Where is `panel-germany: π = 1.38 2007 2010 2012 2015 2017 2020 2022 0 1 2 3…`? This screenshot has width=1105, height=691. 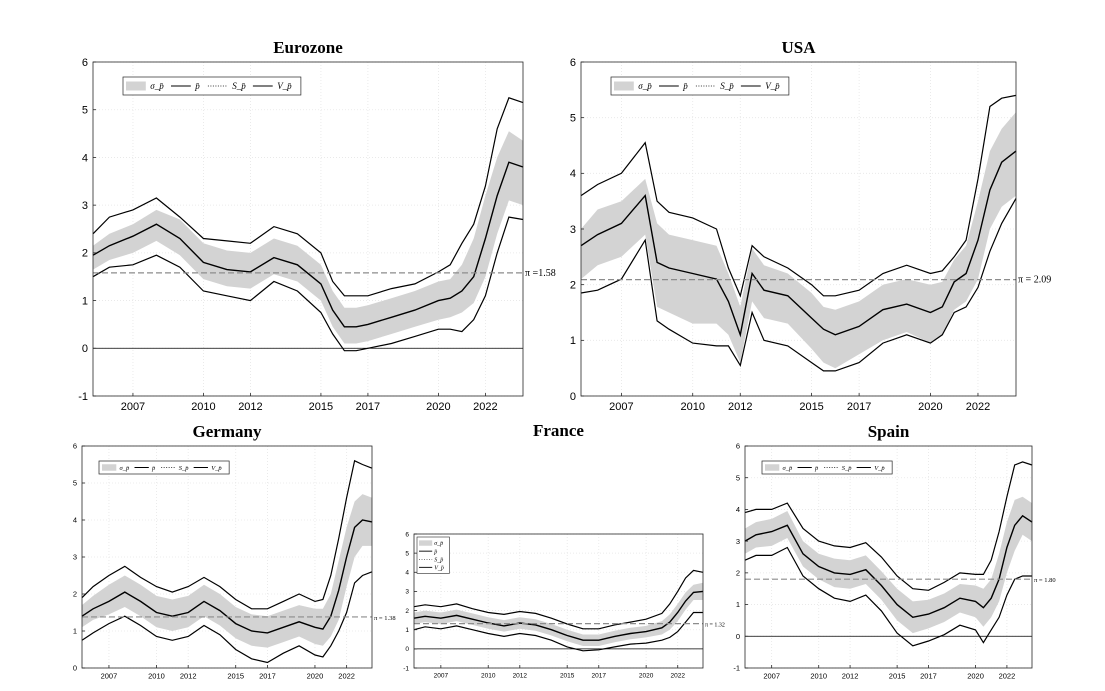 panel-germany: π = 1.38 2007 2010 2012 2015 2017 2020 2022 0 1 2 3… is located at coordinates (234, 551).